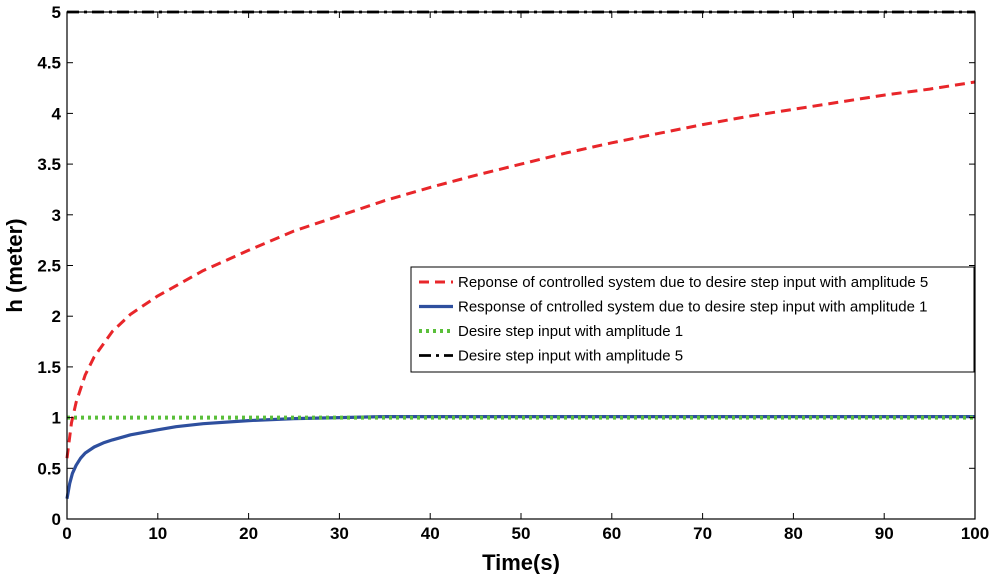  I want to click on y-tick-label: 1.5, so click(49, 367).